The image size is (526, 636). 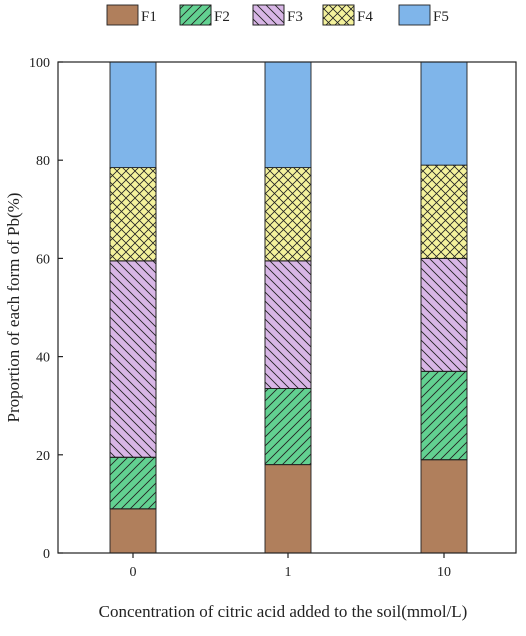 What do you see at coordinates (149, 17) in the screenshot?
I see `legend-label-f1: F1` at bounding box center [149, 17].